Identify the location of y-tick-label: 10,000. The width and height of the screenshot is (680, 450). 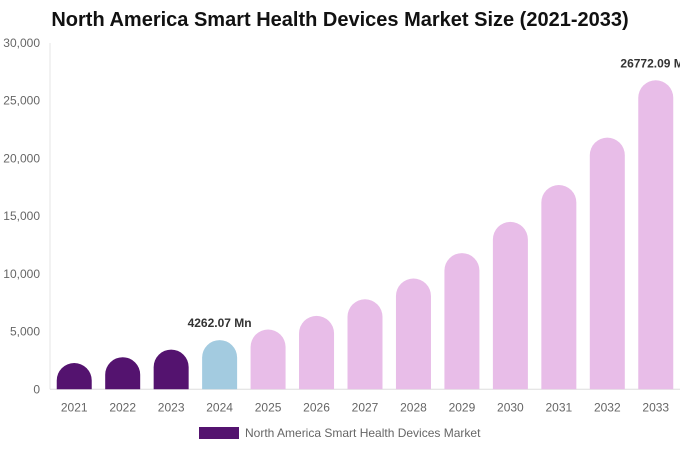
(21, 274).